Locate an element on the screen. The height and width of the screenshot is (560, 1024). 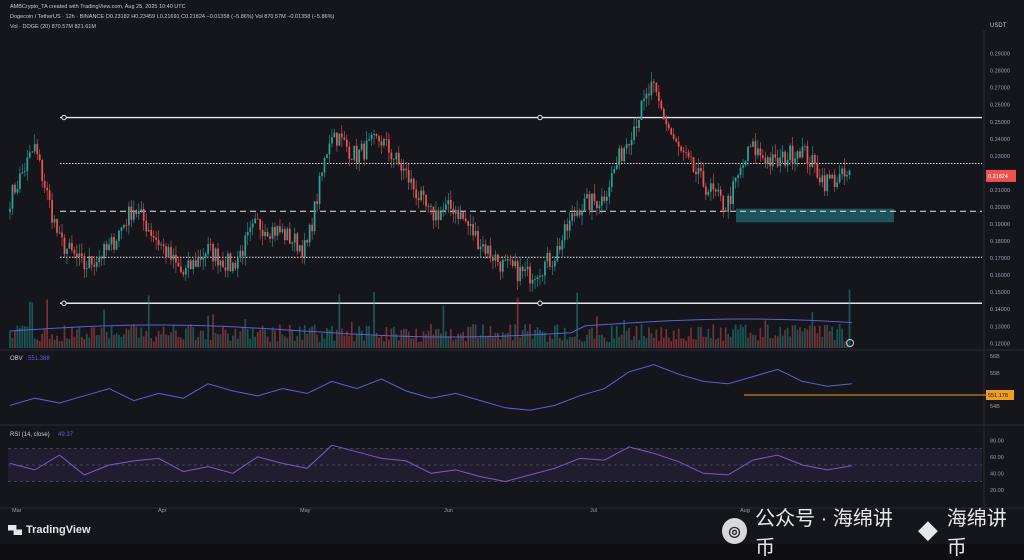
obv-label: OBV is located at coordinates (16, 359).